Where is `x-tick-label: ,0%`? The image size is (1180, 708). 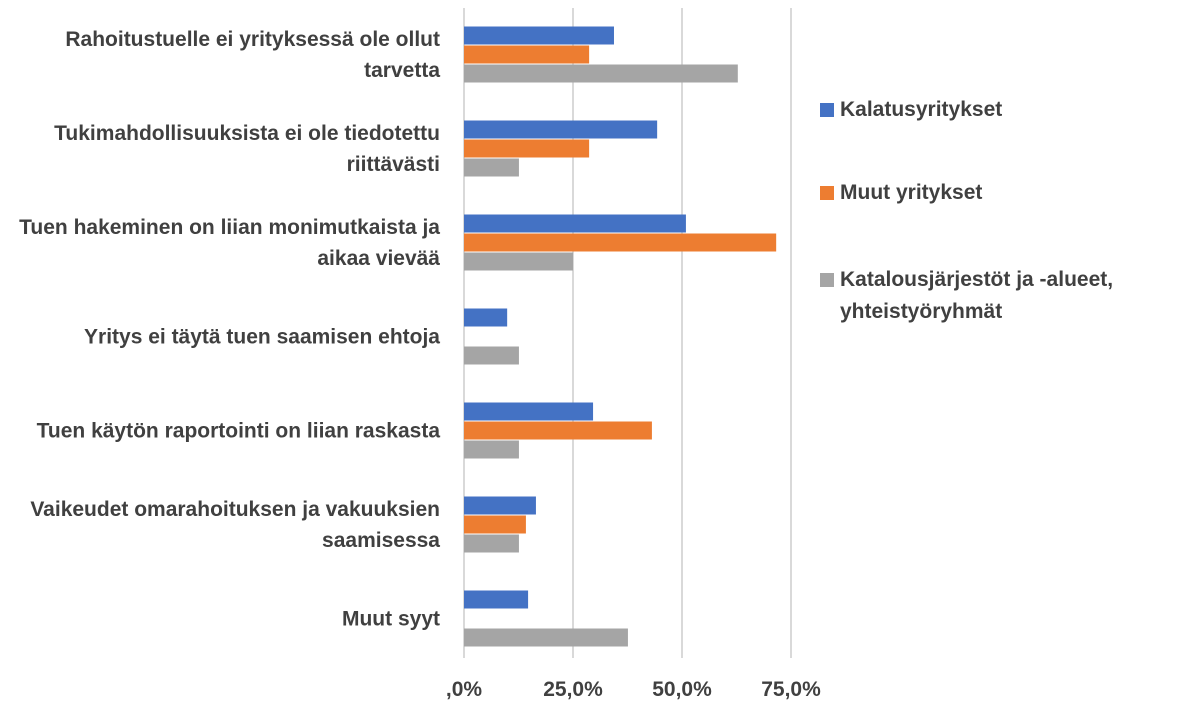
x-tick-label: ,0% is located at coordinates (464, 689).